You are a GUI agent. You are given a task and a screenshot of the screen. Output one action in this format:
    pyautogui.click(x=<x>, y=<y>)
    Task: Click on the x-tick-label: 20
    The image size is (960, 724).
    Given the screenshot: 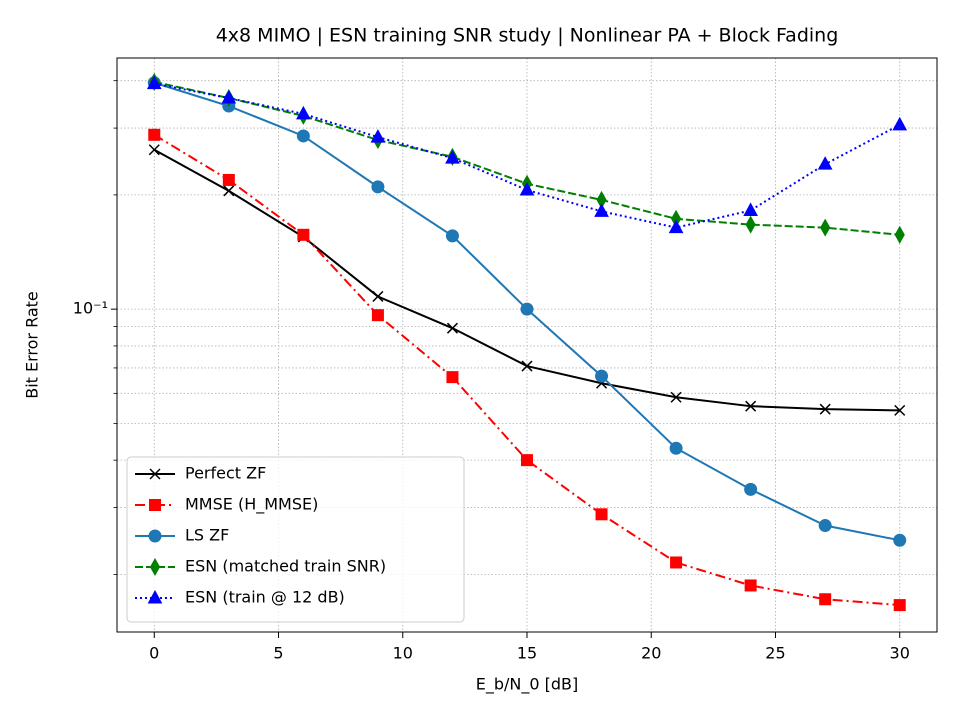 What is the action you would take?
    pyautogui.click(x=651, y=653)
    